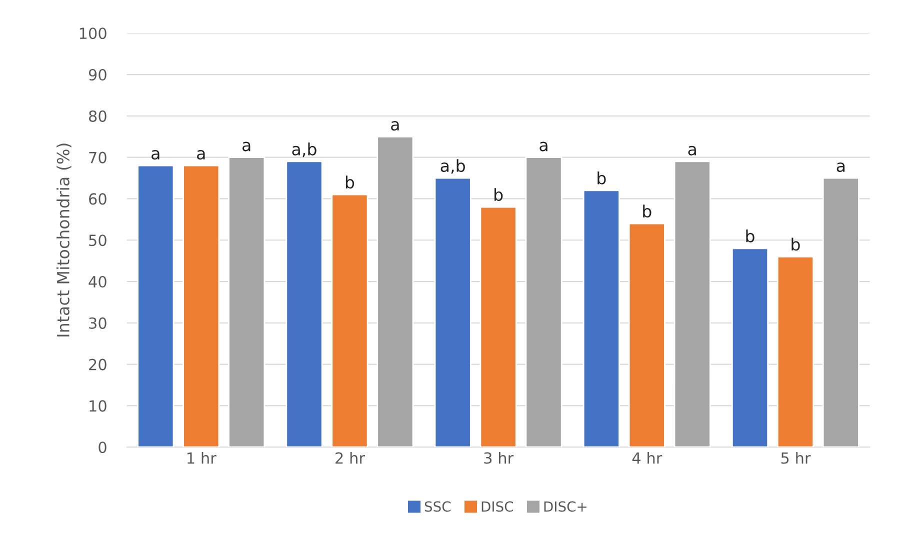  I want to click on y-tick-label: 80, so click(97, 116).